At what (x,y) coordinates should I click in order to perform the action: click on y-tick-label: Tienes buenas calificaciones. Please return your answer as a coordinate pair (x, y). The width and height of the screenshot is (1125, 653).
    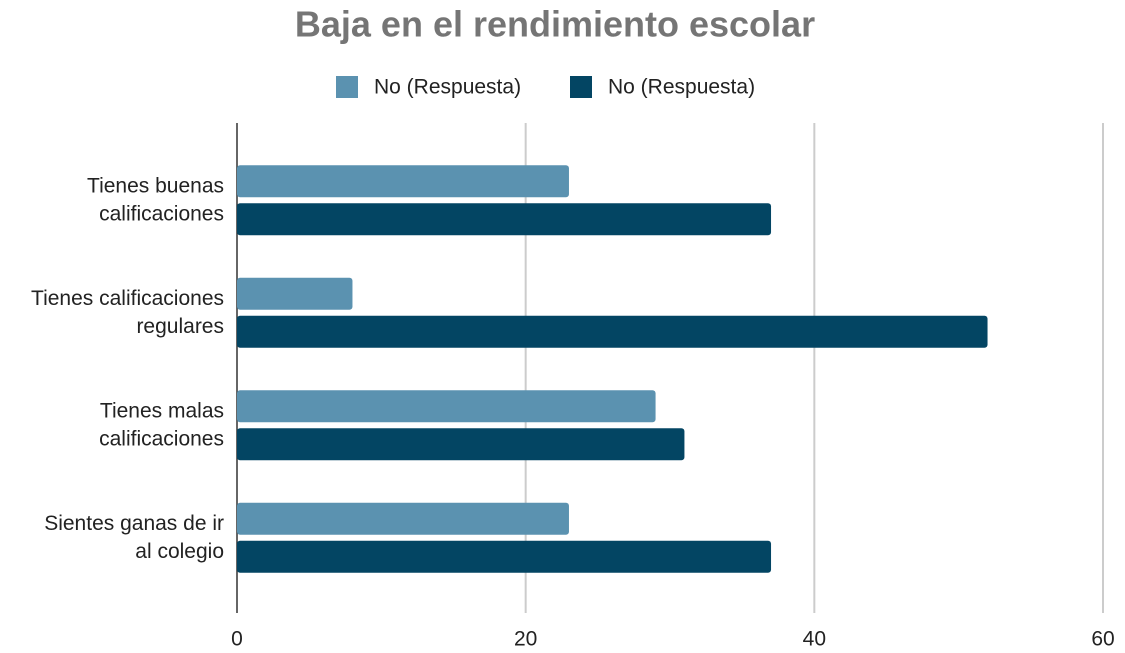
    Looking at the image, I should click on (155, 199).